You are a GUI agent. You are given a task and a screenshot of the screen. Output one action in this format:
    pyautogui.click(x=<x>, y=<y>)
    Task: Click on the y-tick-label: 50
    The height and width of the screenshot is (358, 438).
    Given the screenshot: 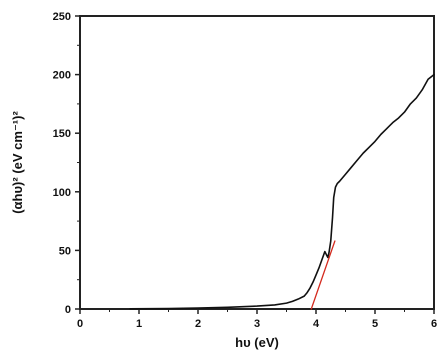 What is the action you would take?
    pyautogui.click(x=65, y=251)
    